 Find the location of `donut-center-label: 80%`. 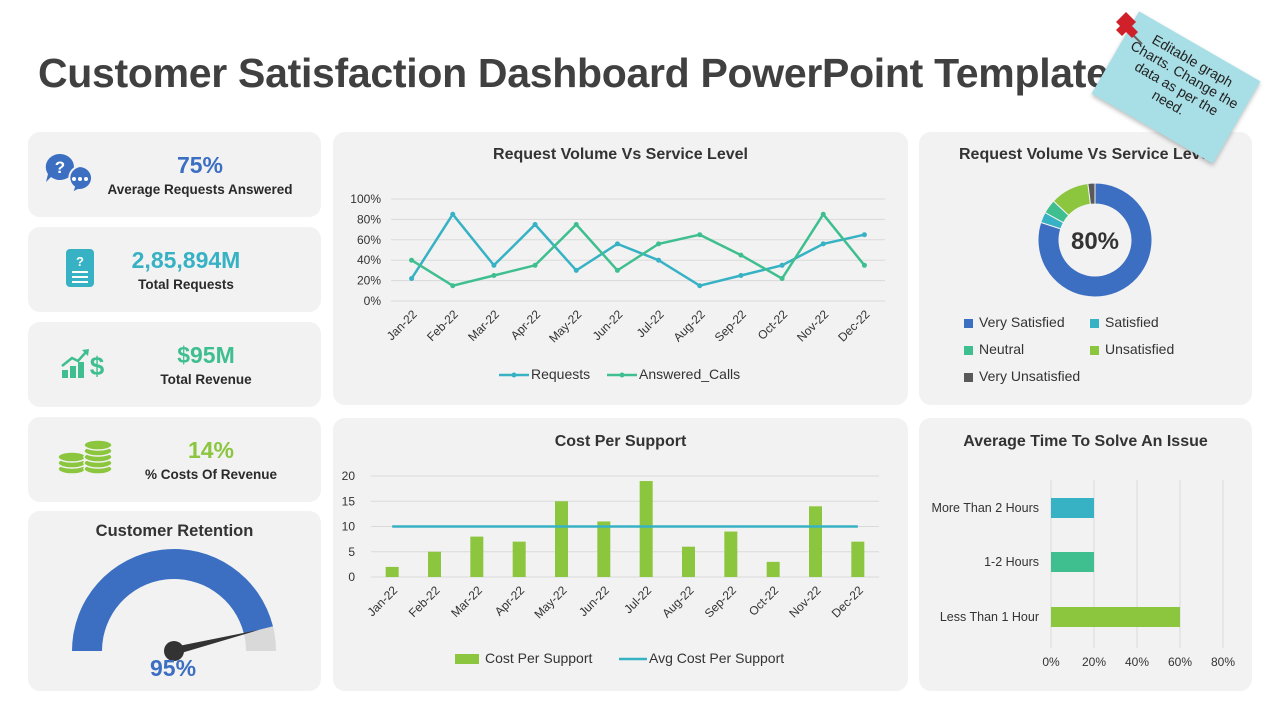

donut-center-label: 80% is located at coordinates (1095, 241).